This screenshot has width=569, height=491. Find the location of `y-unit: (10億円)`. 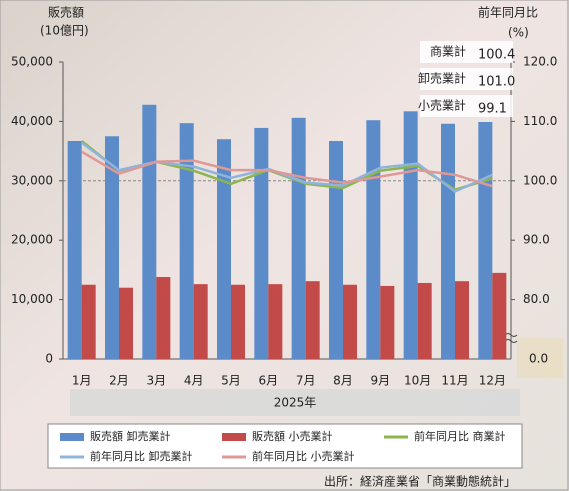

y-unit: (10億円) is located at coordinates (64, 31).